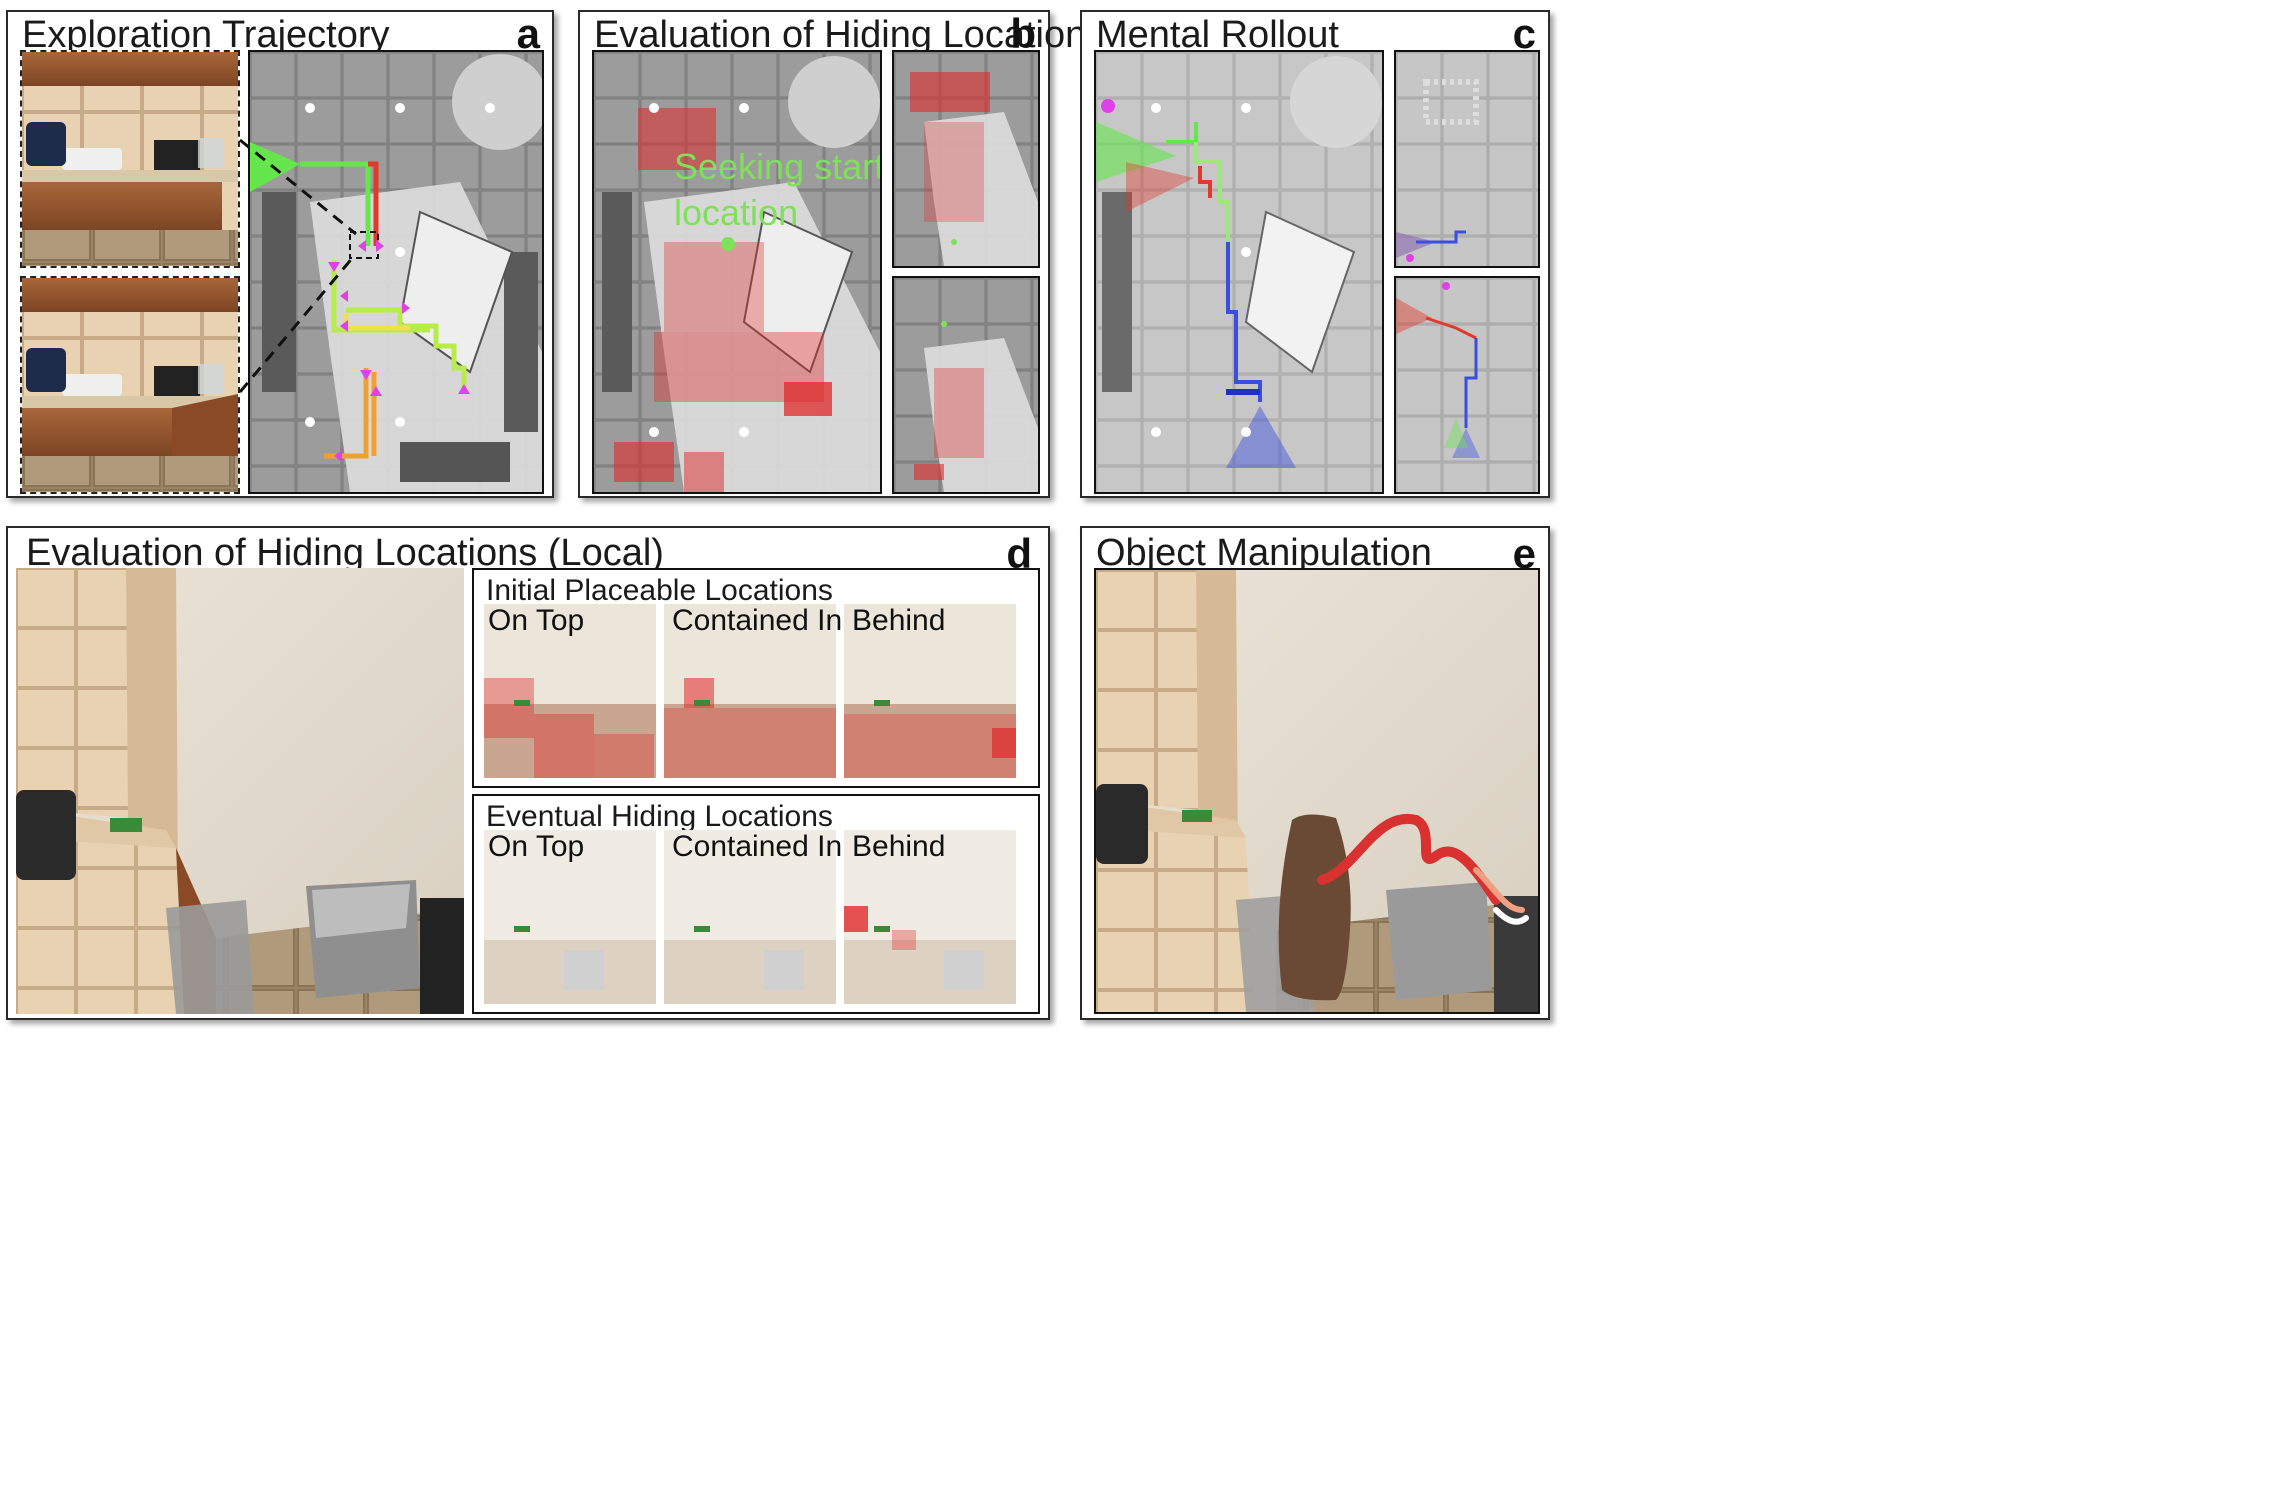 The height and width of the screenshot is (1504, 2292). I want to click on annotation-line-2: location, so click(736, 212).